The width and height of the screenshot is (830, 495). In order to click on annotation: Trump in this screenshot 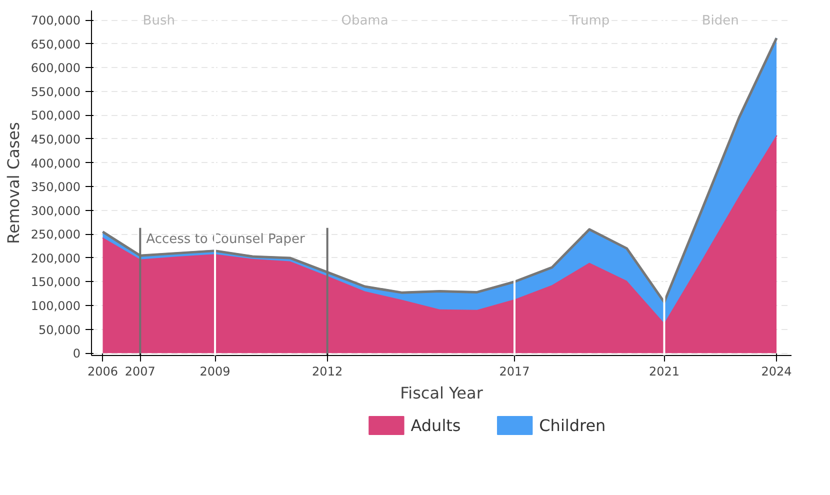, I will do `click(589, 21)`.